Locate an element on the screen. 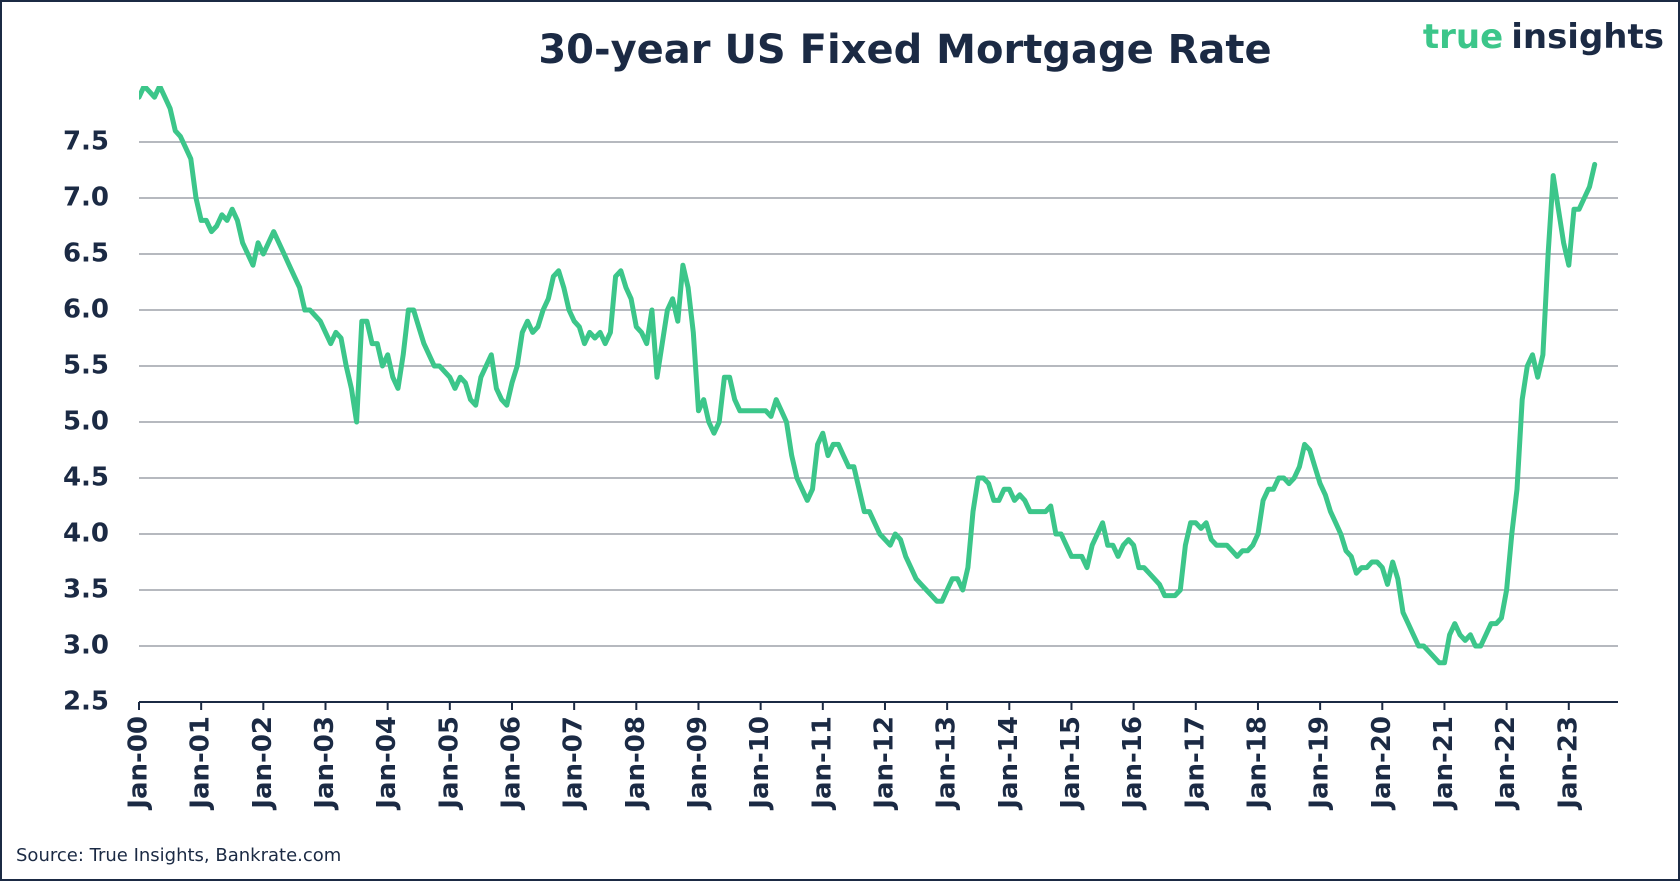 The width and height of the screenshot is (1680, 881). x-tick-label: Jan-14 is located at coordinates (1009, 763).